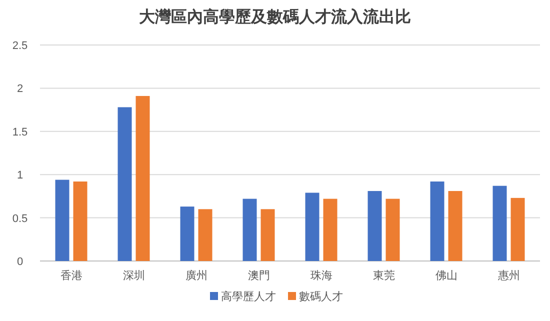 This screenshot has width=550, height=321. What do you see at coordinates (20, 132) in the screenshot?
I see `y-tick-label: 1.5` at bounding box center [20, 132].